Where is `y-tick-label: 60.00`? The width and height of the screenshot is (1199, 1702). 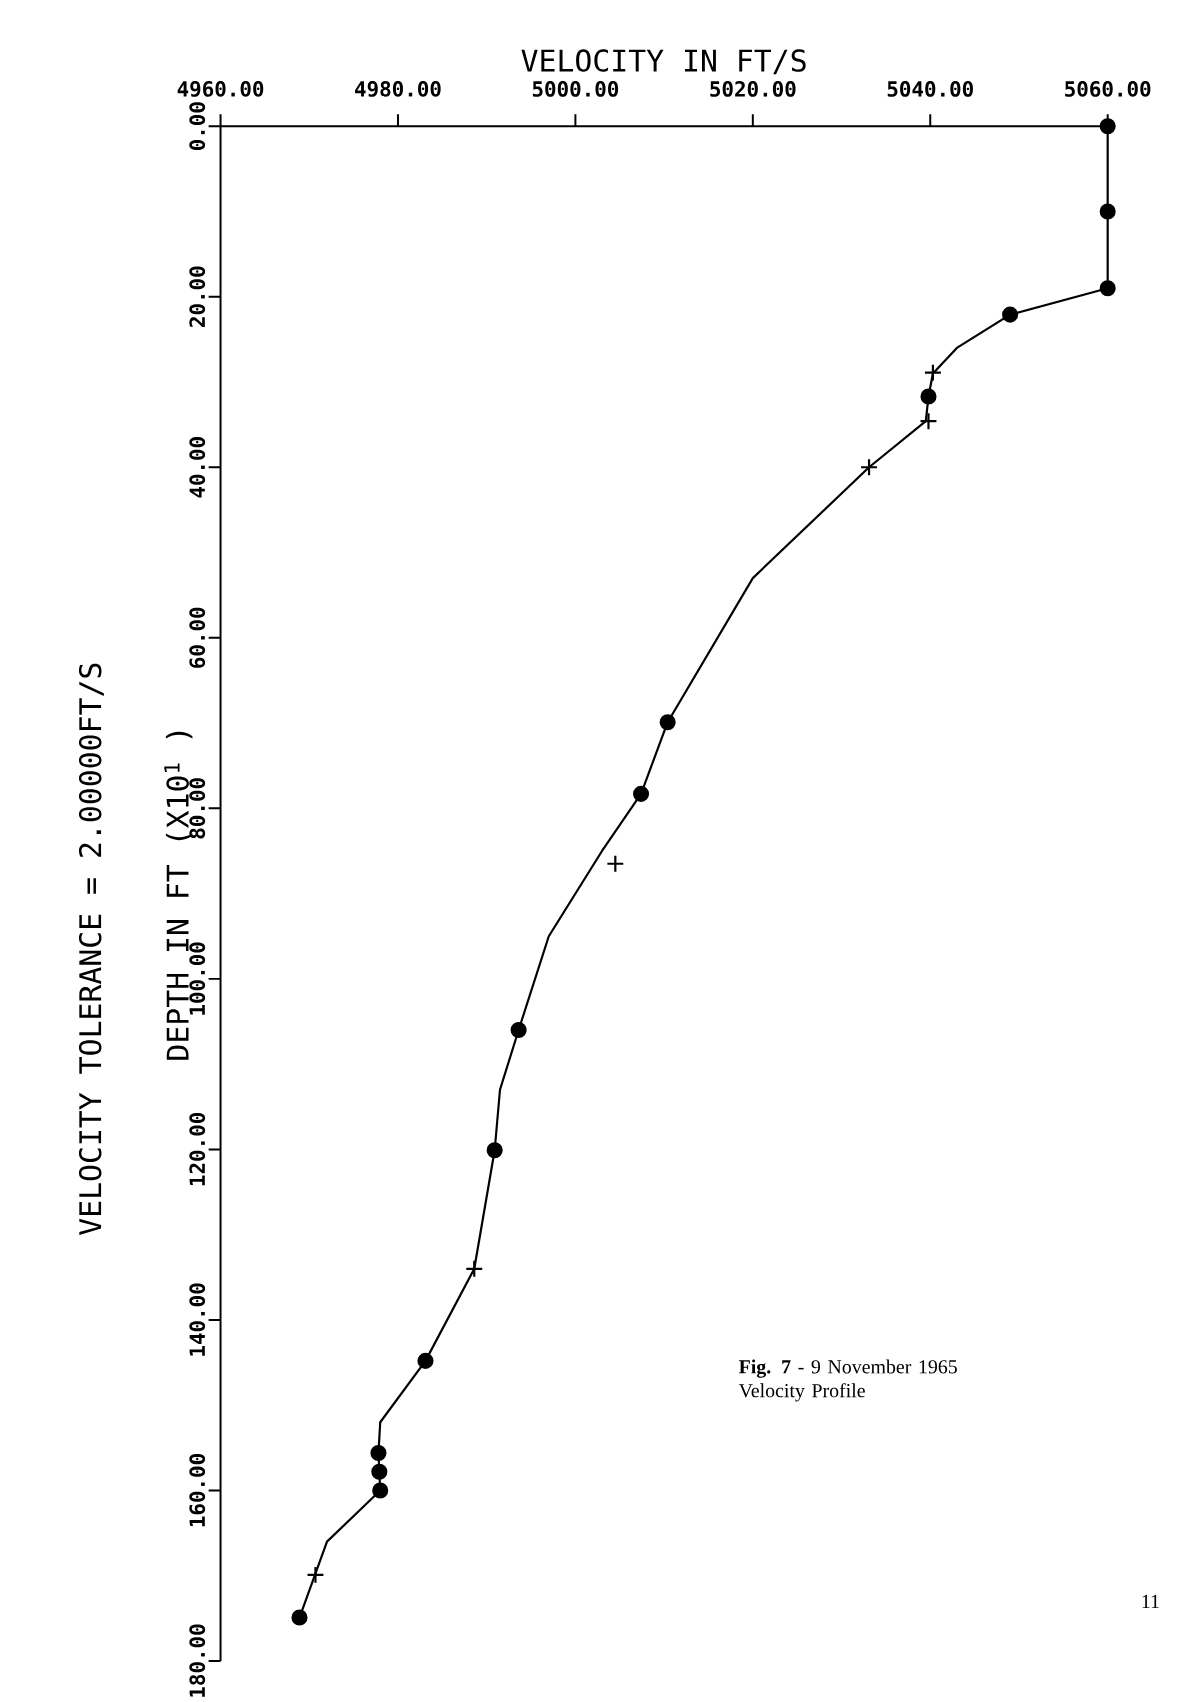 y-tick-label: 60.00 is located at coordinates (197, 637).